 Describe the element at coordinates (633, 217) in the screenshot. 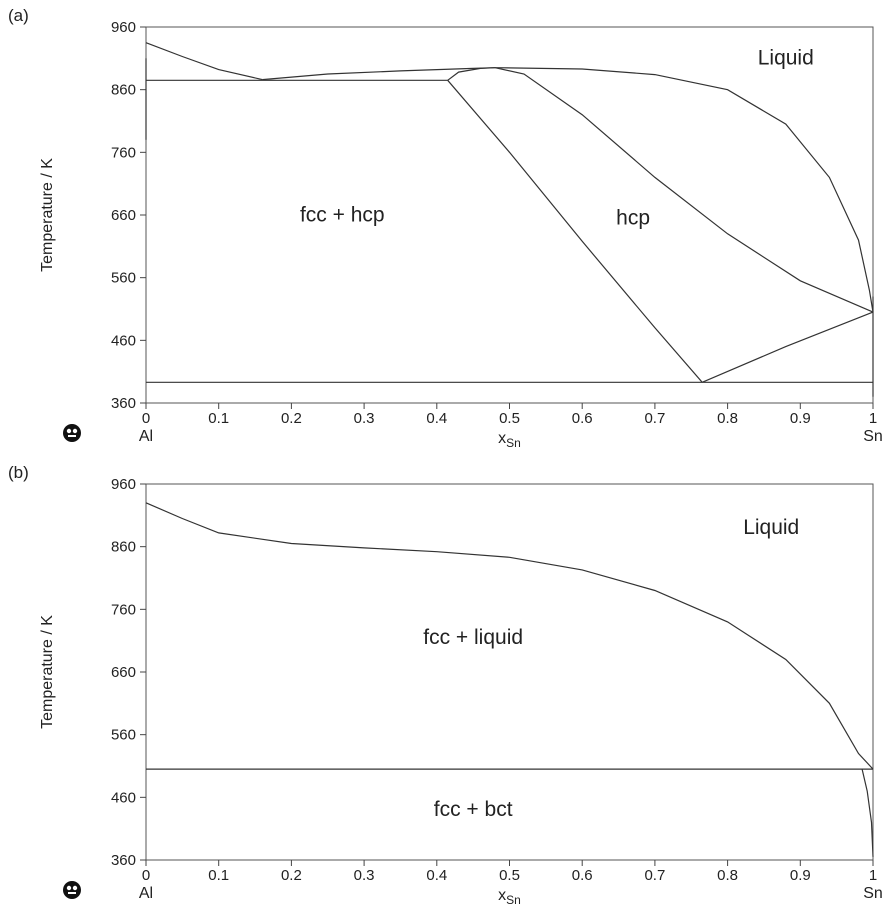

I see `region-label: hcp` at that location.